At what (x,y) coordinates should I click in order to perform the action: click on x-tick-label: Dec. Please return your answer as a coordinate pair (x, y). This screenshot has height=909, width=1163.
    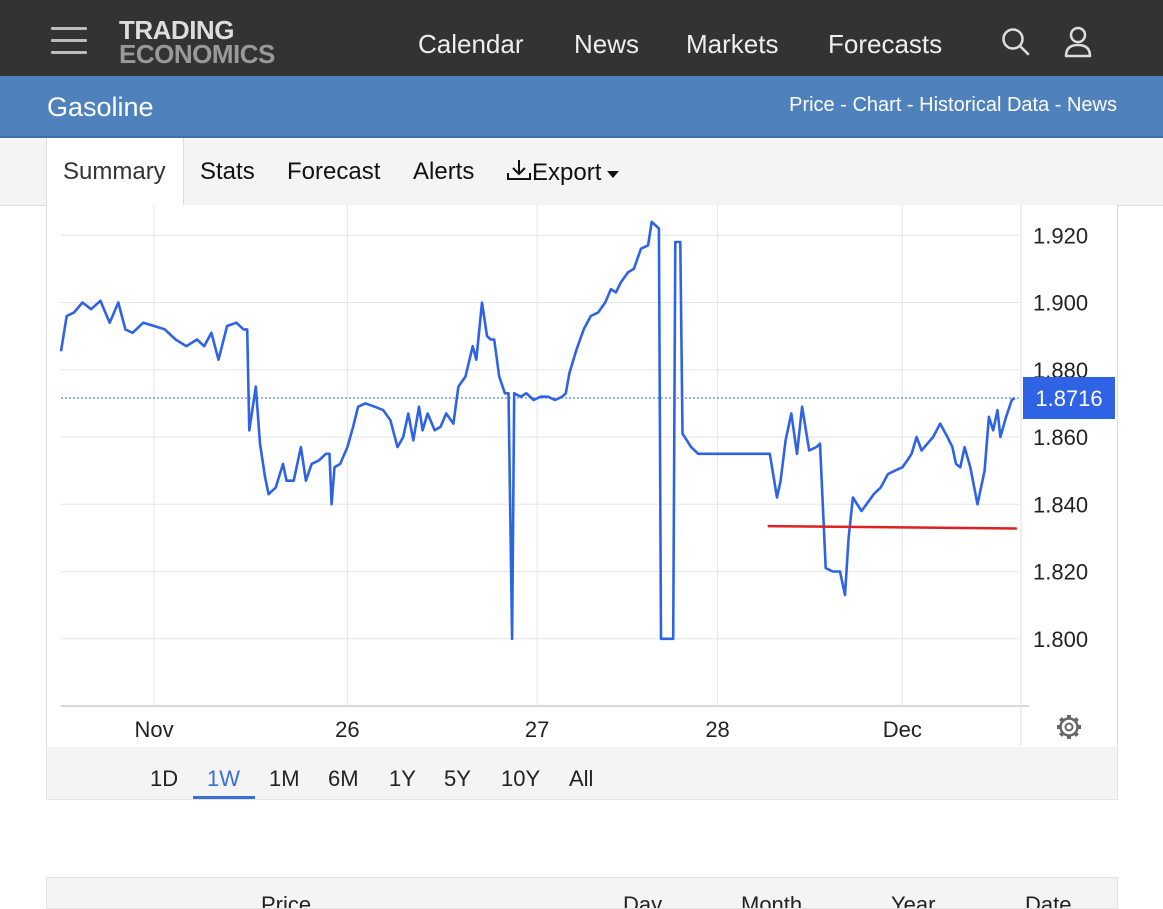
    Looking at the image, I should click on (902, 729).